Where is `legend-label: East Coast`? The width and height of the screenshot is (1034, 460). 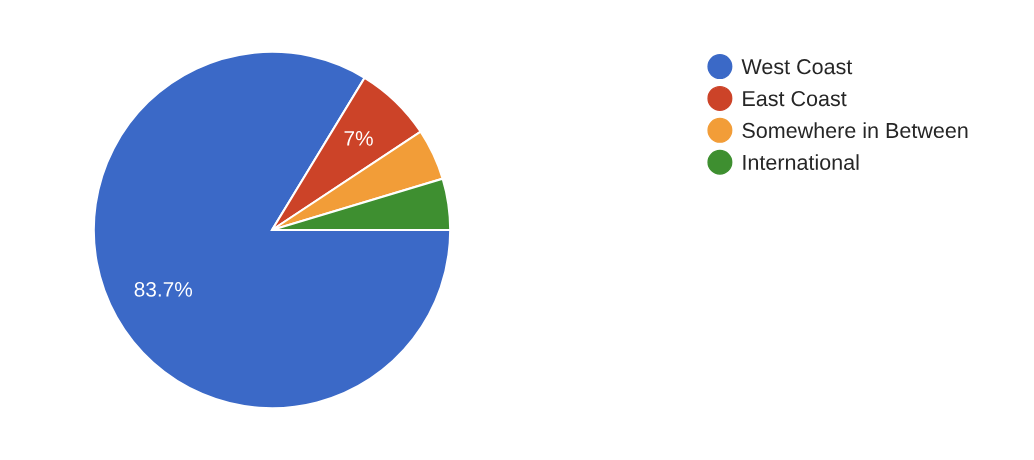
legend-label: East Coast is located at coordinates (795, 98).